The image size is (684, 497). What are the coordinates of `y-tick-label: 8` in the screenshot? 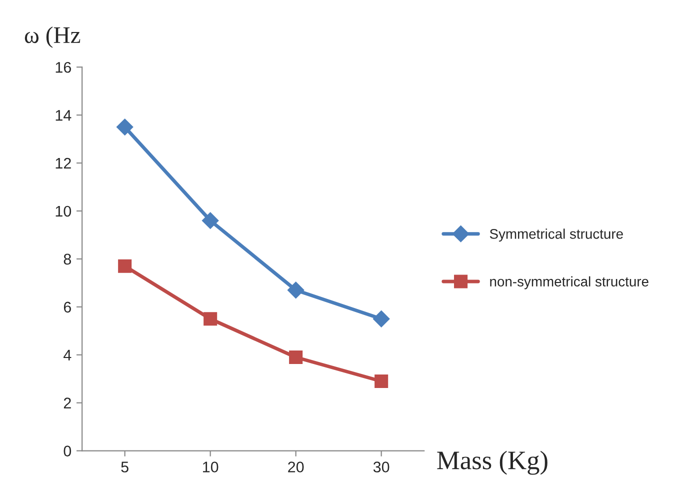 It's located at (67, 259).